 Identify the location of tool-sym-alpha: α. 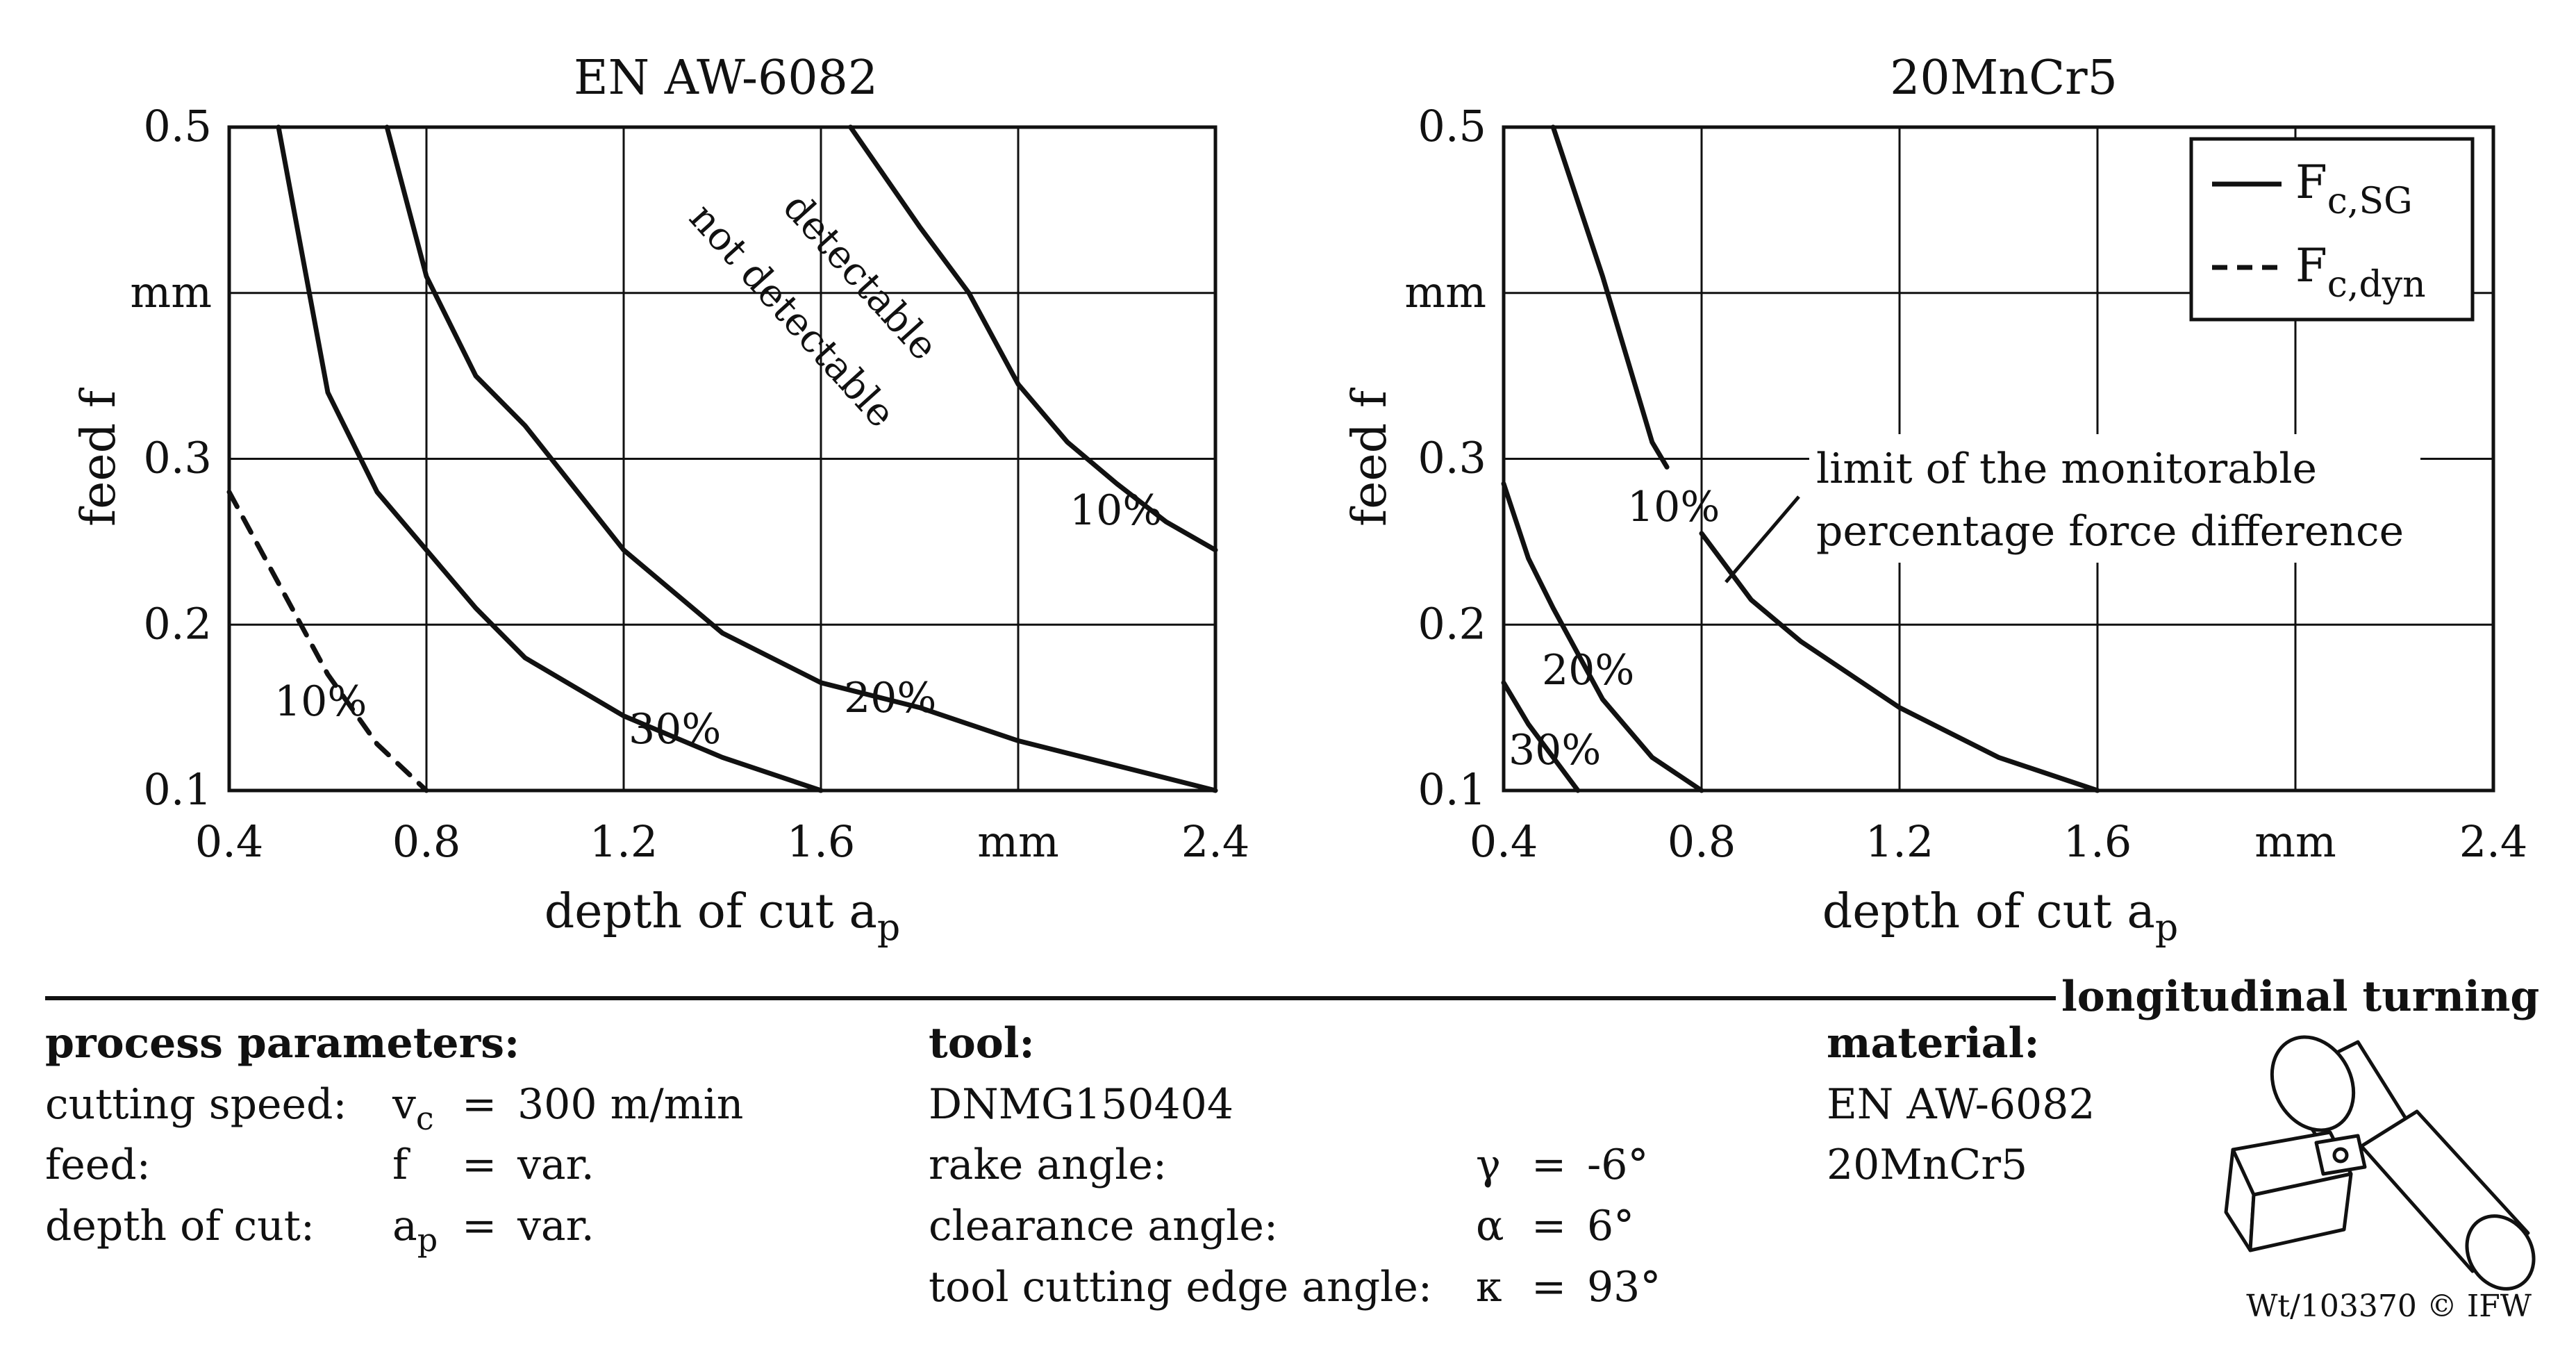
(1490, 1226).